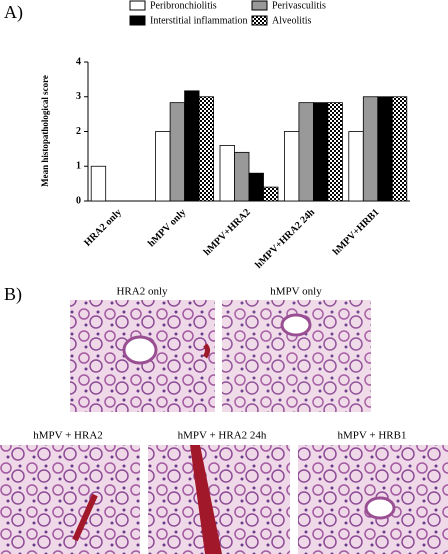 The width and height of the screenshot is (448, 554). I want to click on x-tick-label: HRA2 only, so click(103, 228).